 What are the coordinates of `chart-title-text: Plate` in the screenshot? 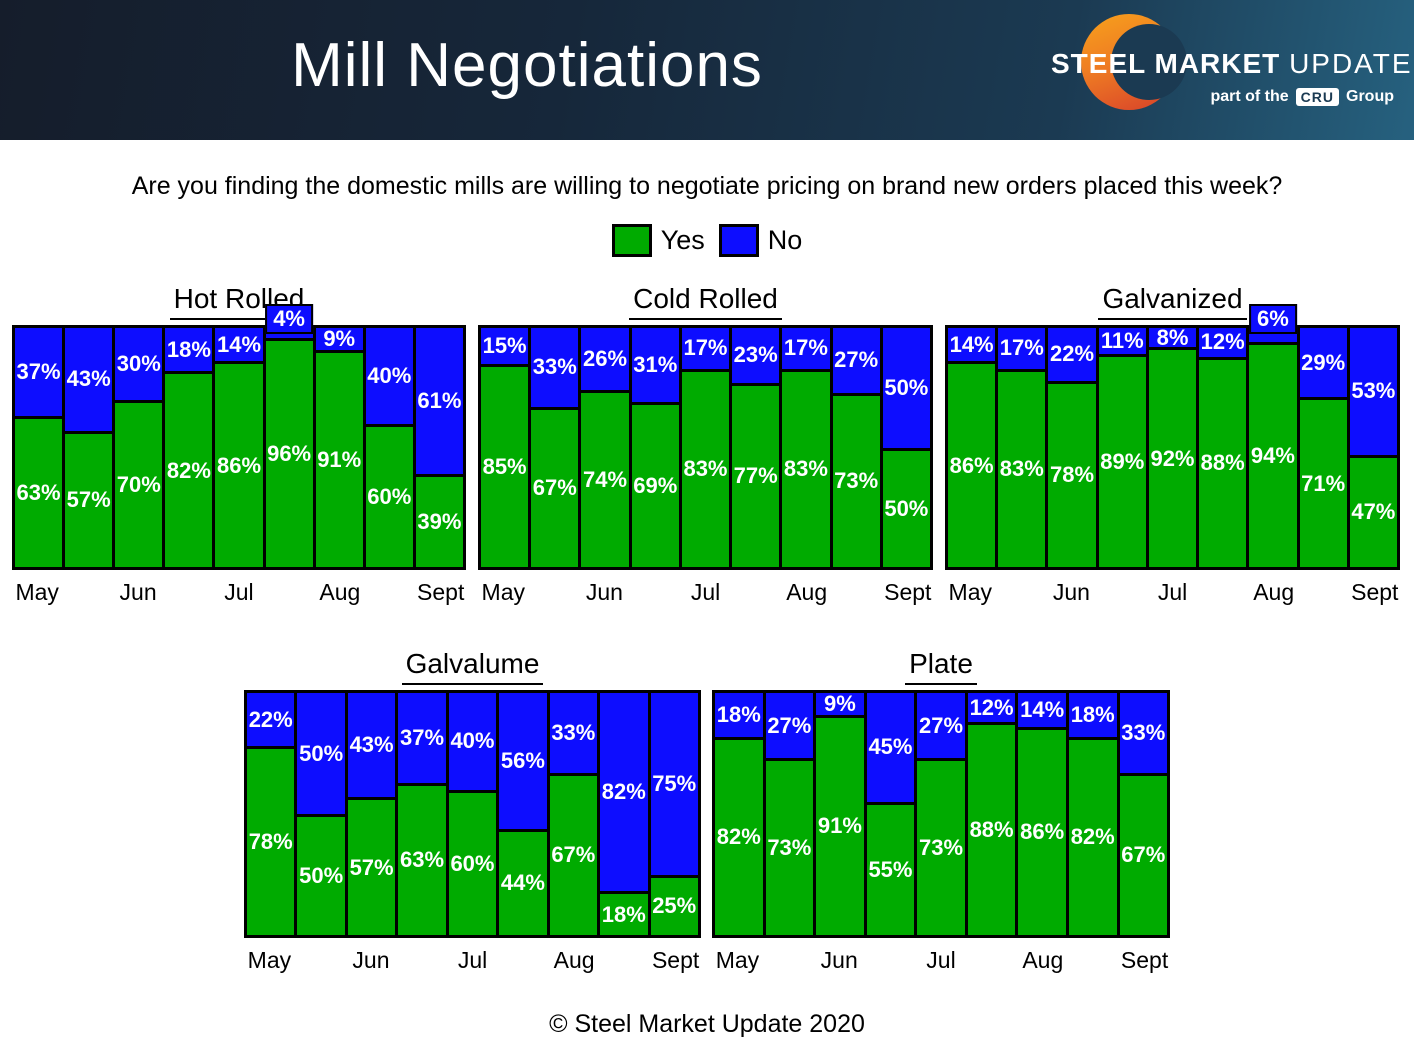 It's located at (941, 666).